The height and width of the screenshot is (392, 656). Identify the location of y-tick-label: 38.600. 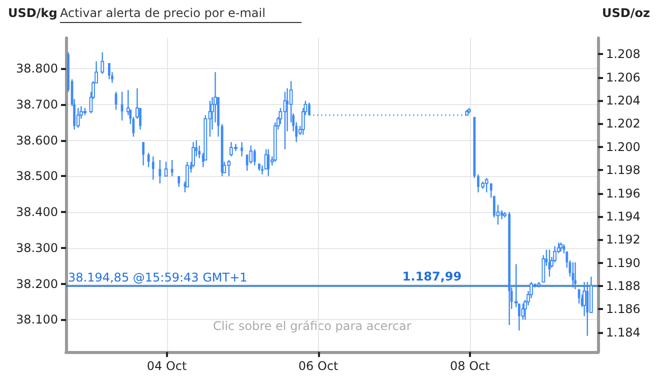
(37, 140).